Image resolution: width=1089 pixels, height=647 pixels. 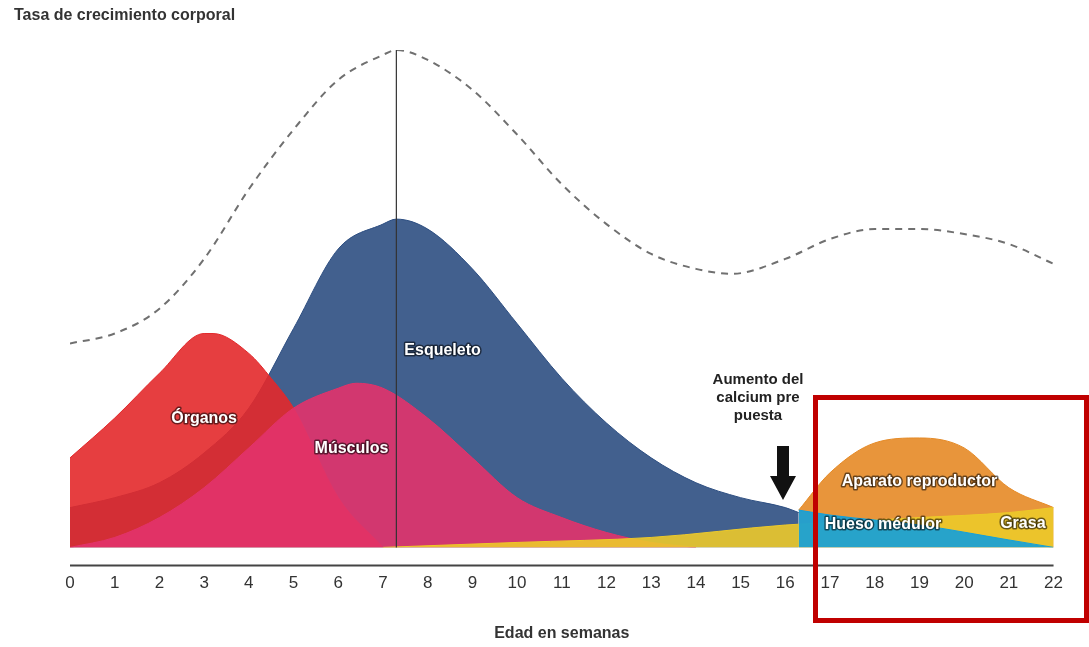 I want to click on series-label: Esqueleto, so click(x=443, y=349).